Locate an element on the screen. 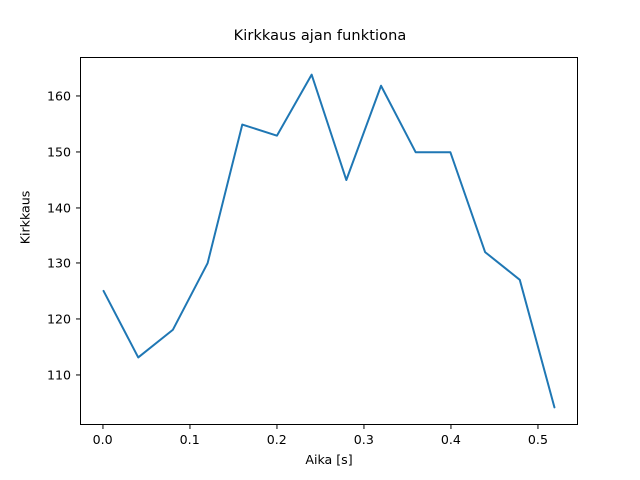  x-tick-label: 0.5 is located at coordinates (537, 439).